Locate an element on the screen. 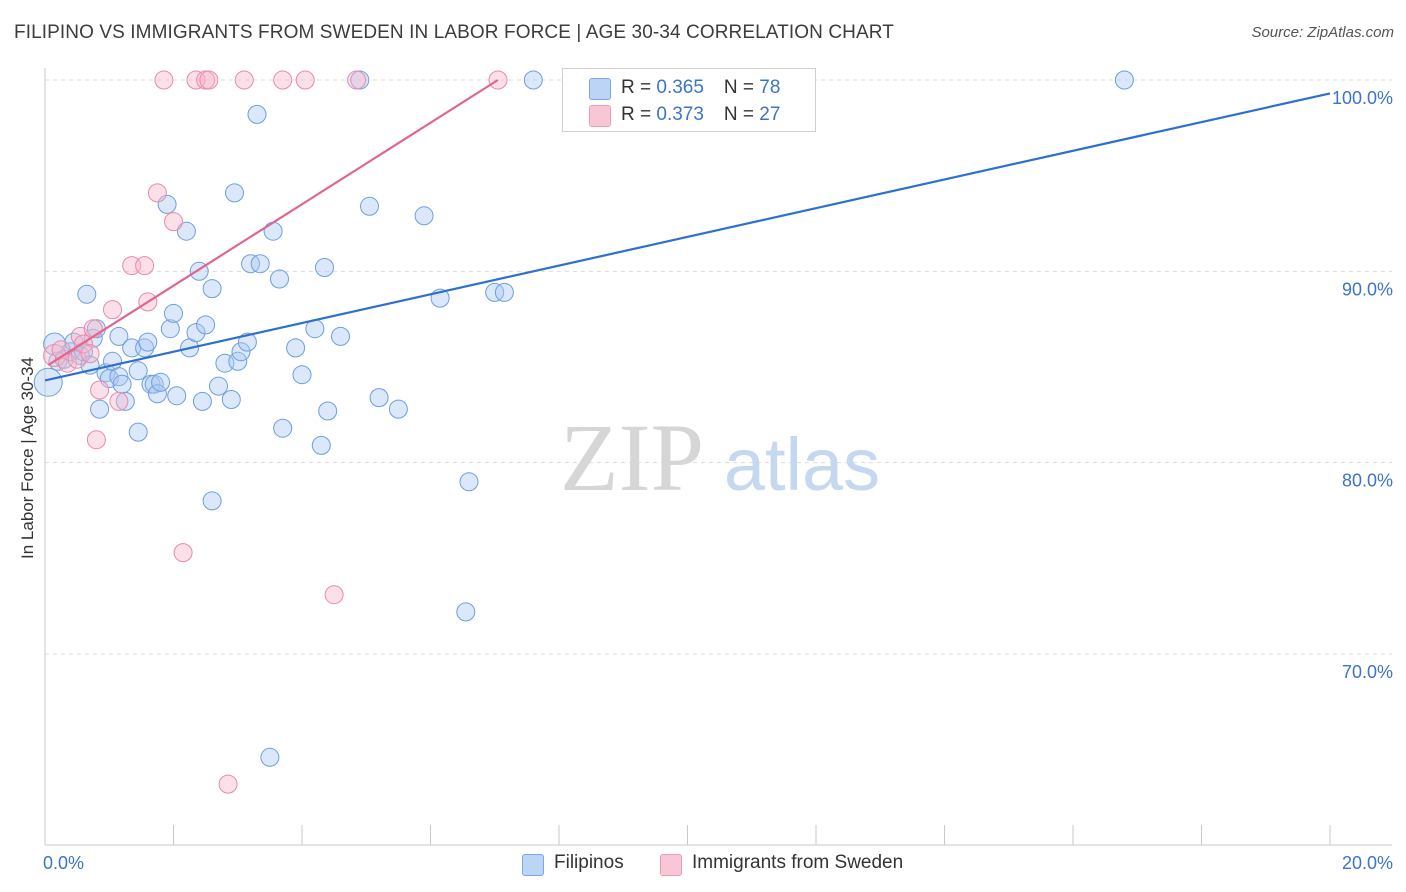 Image resolution: width=1406 pixels, height=892 pixels. legend-n-value: 27 is located at coordinates (770, 114).